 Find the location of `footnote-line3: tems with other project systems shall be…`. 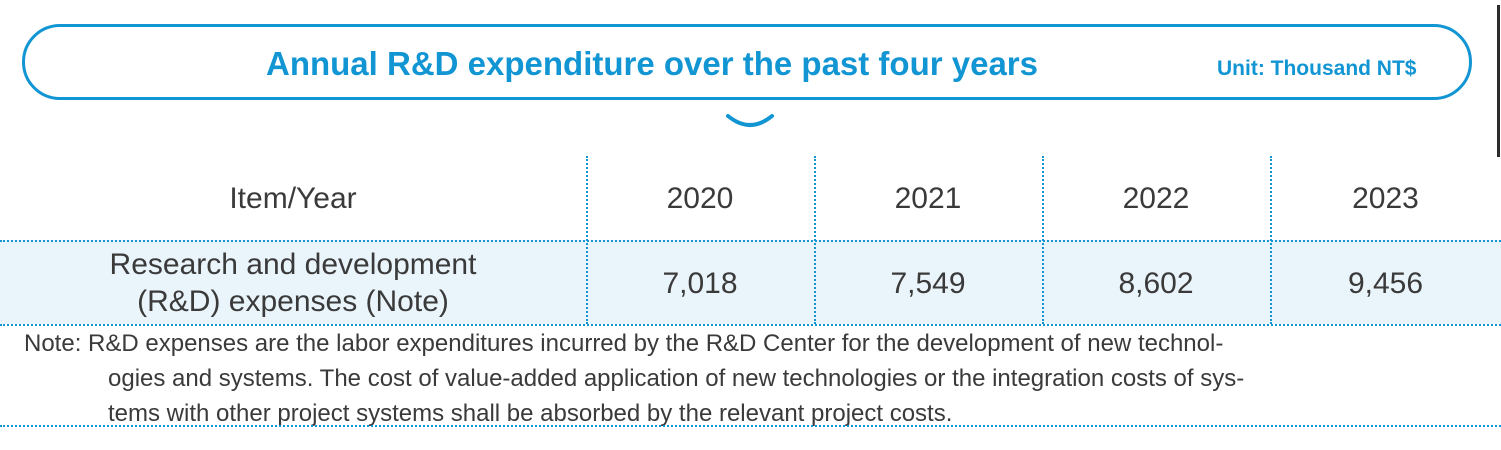

footnote-line3: tems with other project systems shall be… is located at coordinates (530, 413).